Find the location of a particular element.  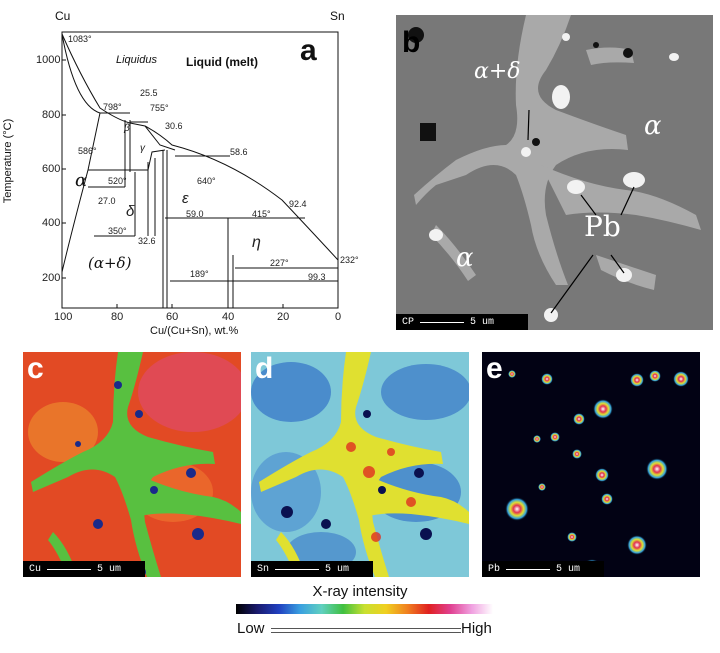

y-tick: 800 is located at coordinates (51, 115).